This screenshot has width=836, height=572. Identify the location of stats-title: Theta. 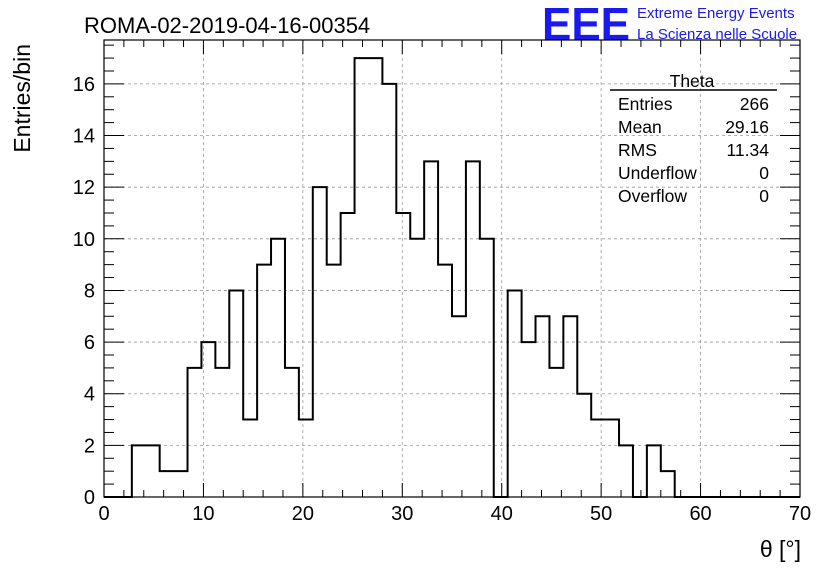
(692, 81).